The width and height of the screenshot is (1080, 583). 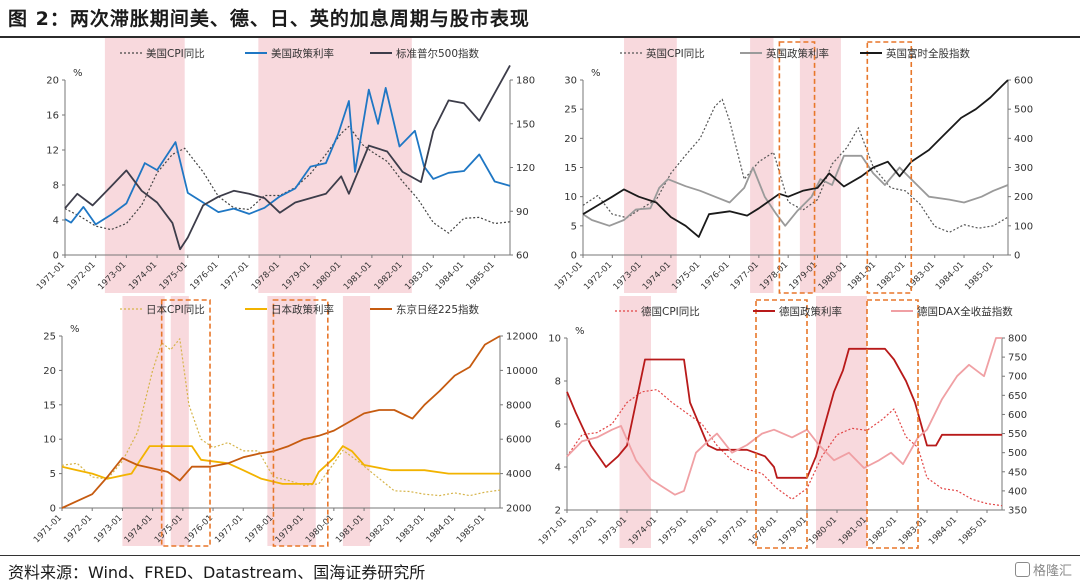 What do you see at coordinates (522, 212) in the screenshot?
I see `y-tick-label-right: 90` at bounding box center [522, 212].